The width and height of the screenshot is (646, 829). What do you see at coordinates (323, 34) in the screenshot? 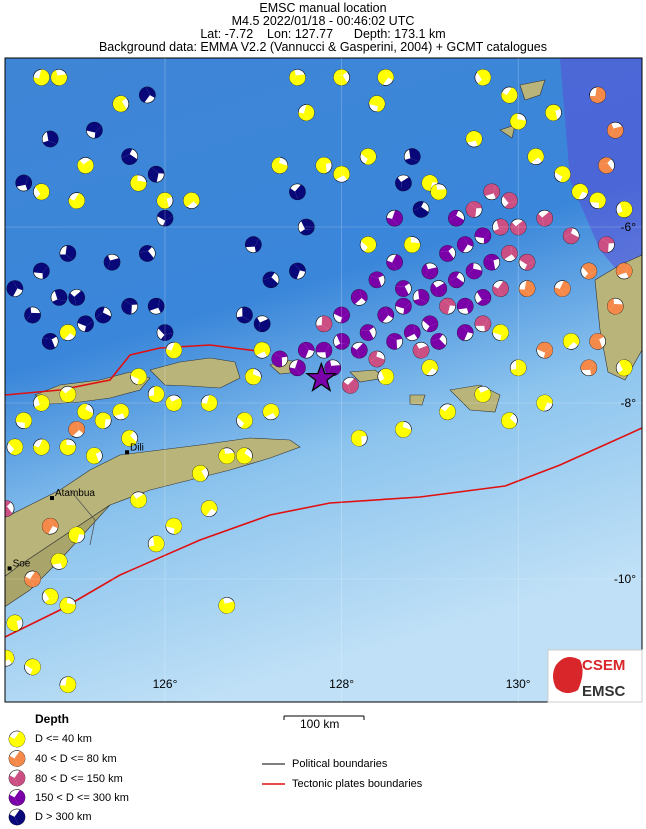
I see `event-location: Lat: -7.72 Lon: 127.77 Depth: 173.1 km` at bounding box center [323, 34].